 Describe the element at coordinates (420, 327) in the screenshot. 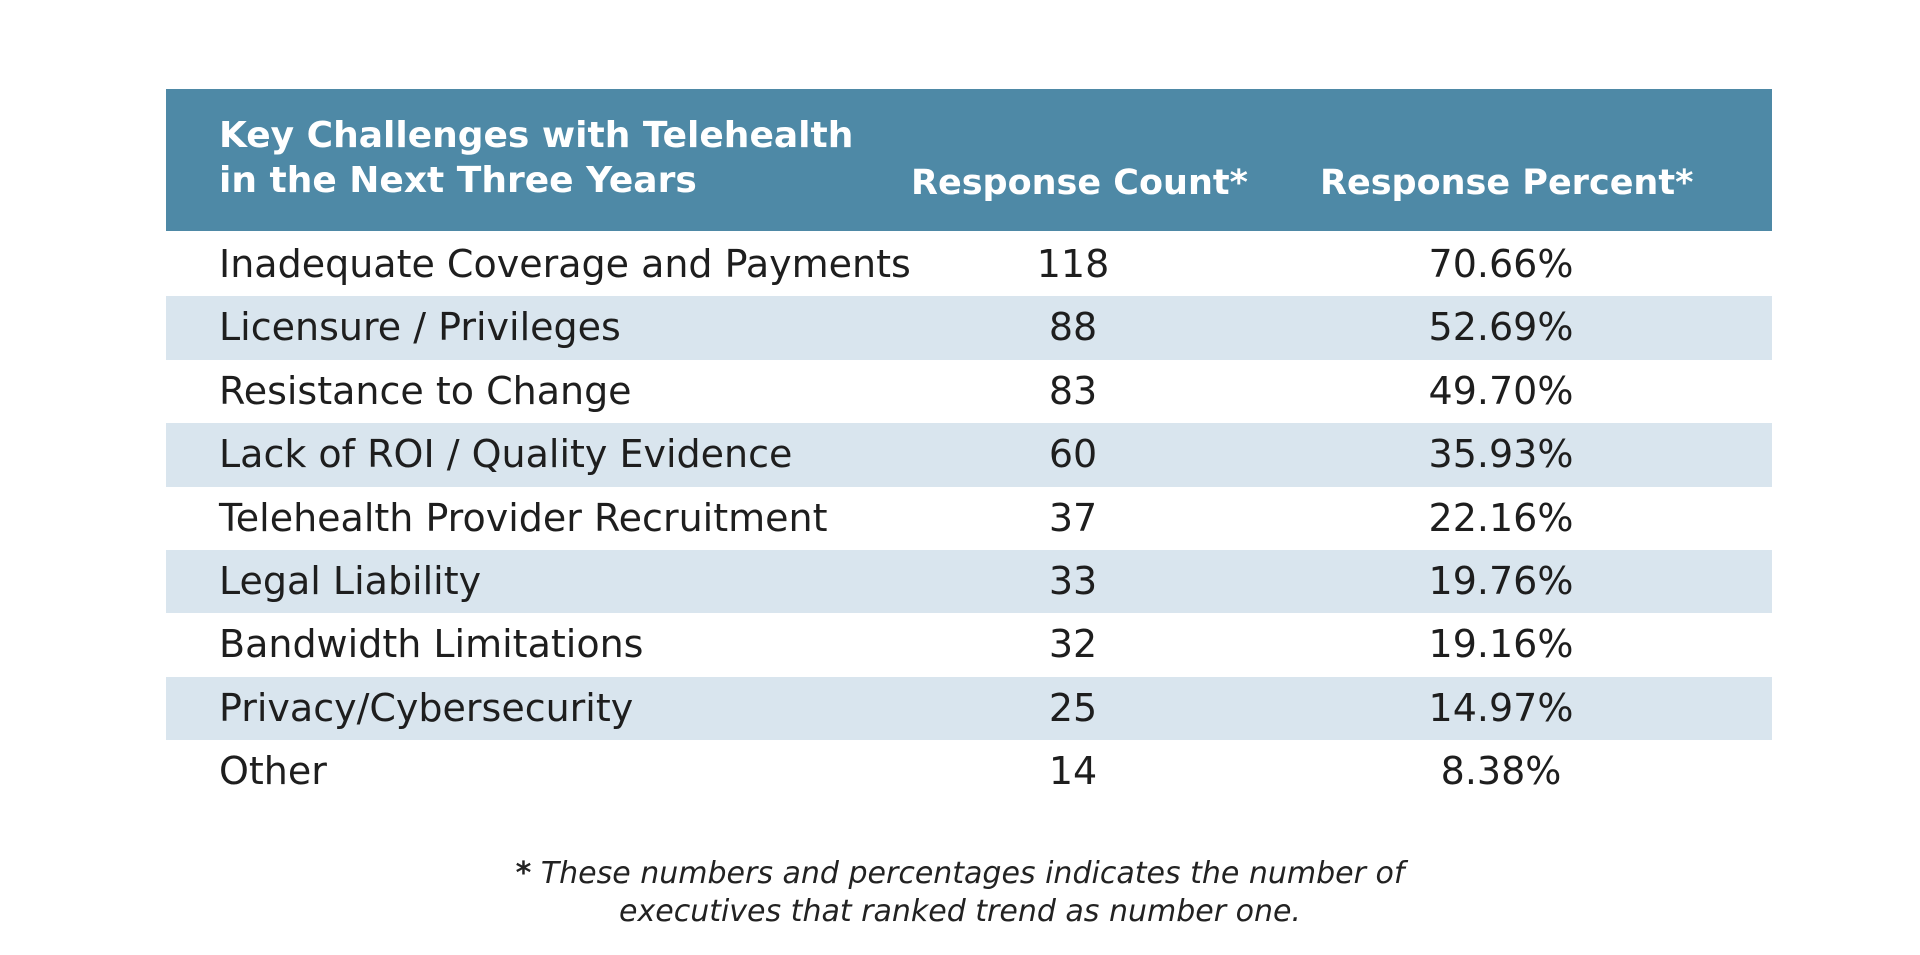

I see `row-challenge-label: Licensure / Privileges` at that location.